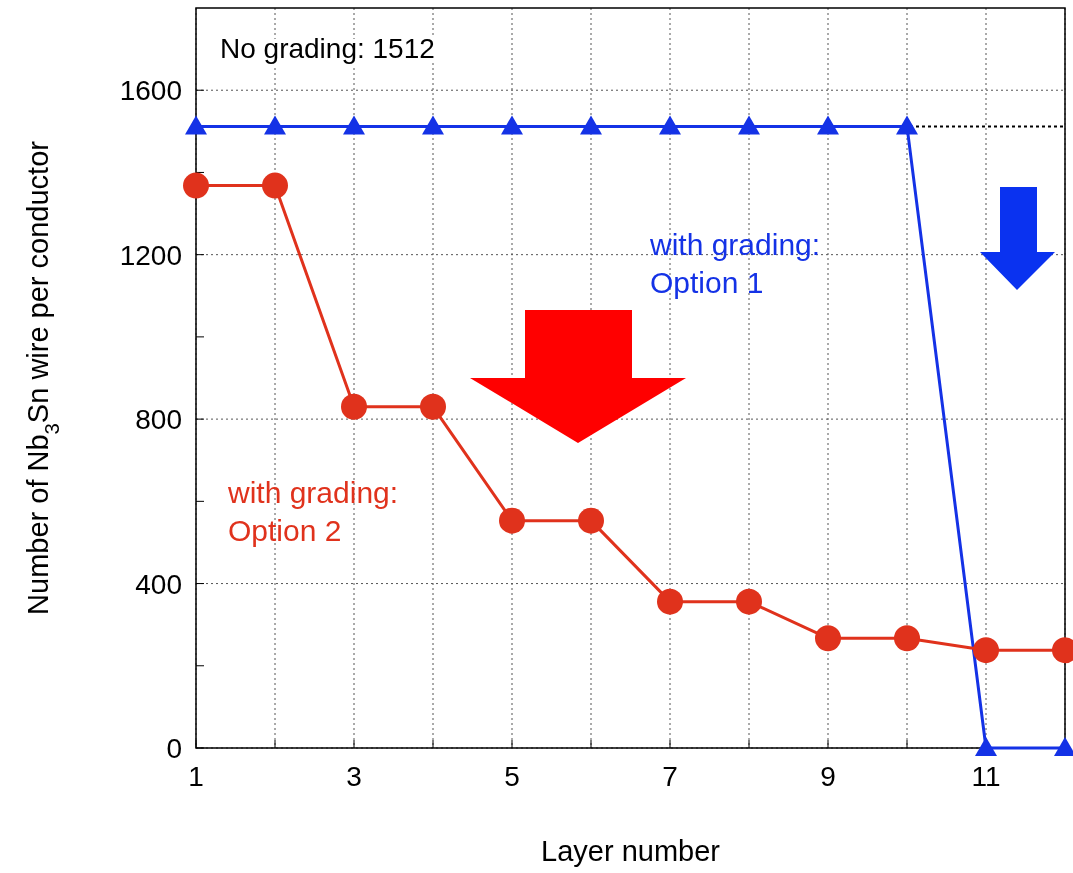  Describe the element at coordinates (670, 776) in the screenshot. I see `x-tick-label: 7` at that location.